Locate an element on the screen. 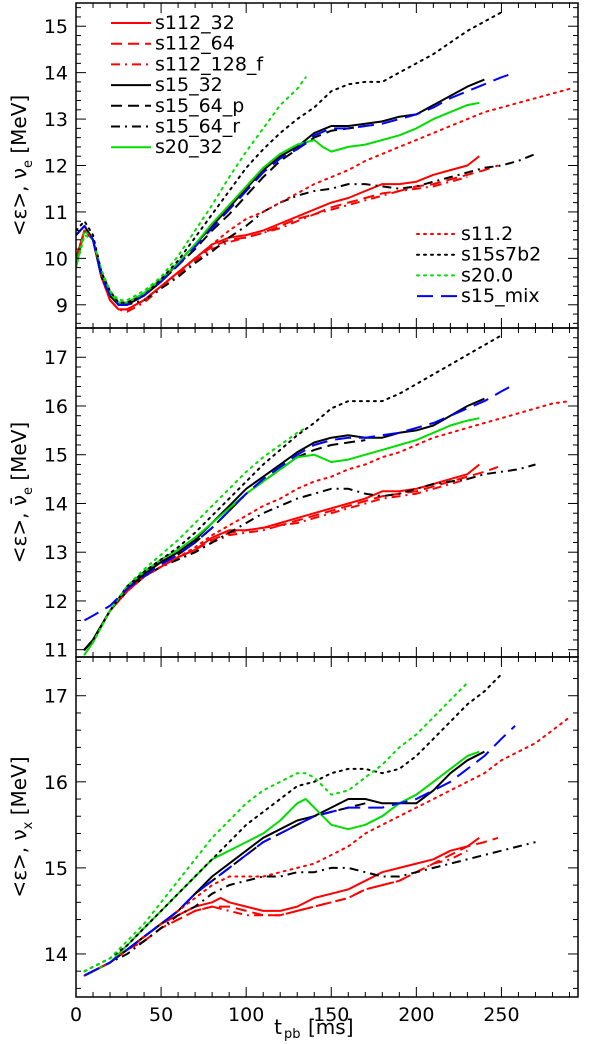 The height and width of the screenshot is (1044, 591). legend-label-s20.0: s20.0 is located at coordinates (487, 275).